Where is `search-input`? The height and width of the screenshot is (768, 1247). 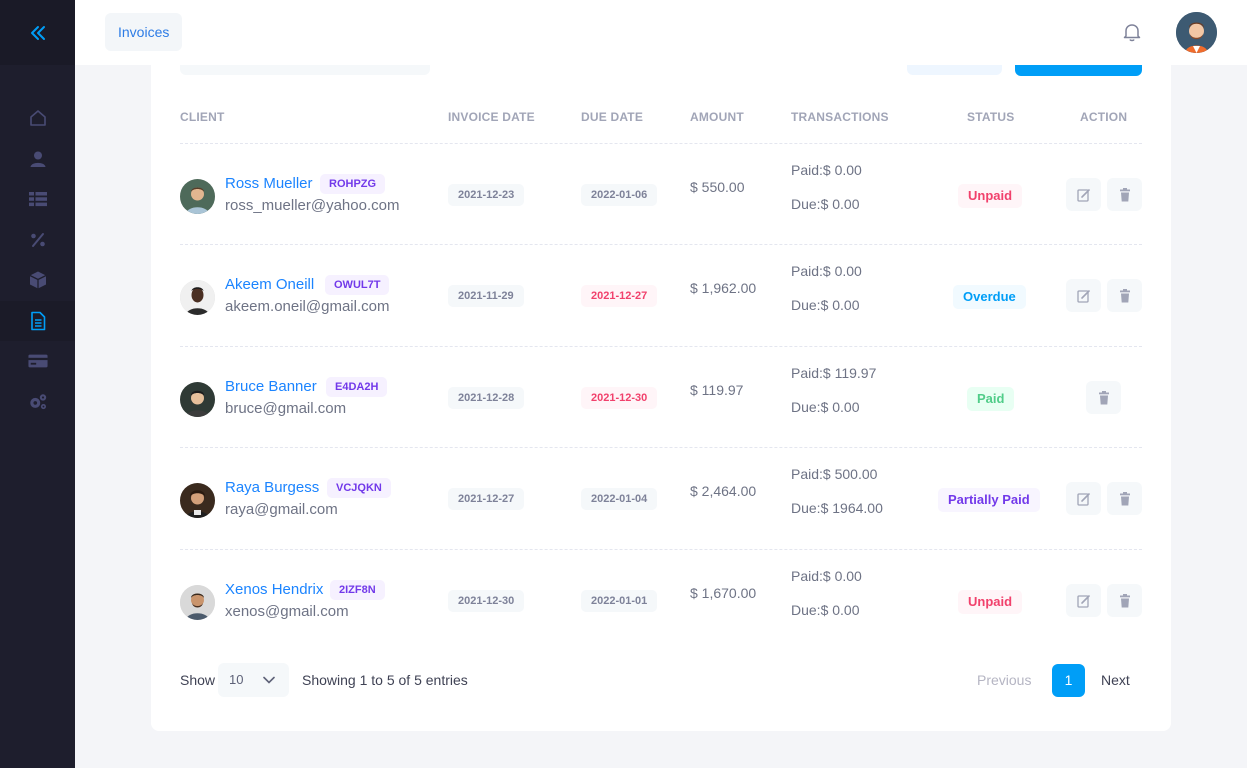 search-input is located at coordinates (305, 70).